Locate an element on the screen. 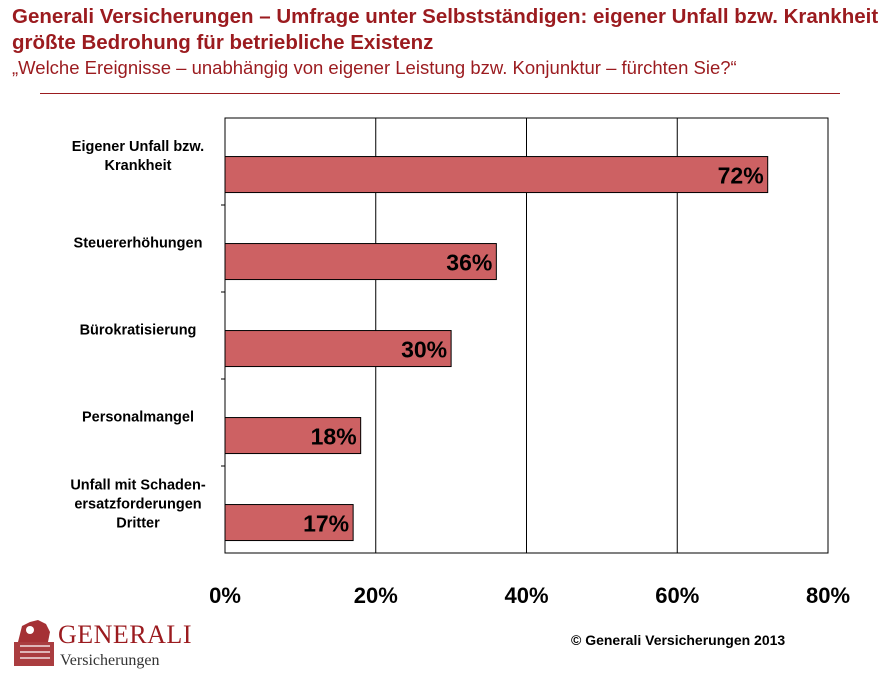 The height and width of the screenshot is (679, 886). x-tick-label: 20% is located at coordinates (376, 595).